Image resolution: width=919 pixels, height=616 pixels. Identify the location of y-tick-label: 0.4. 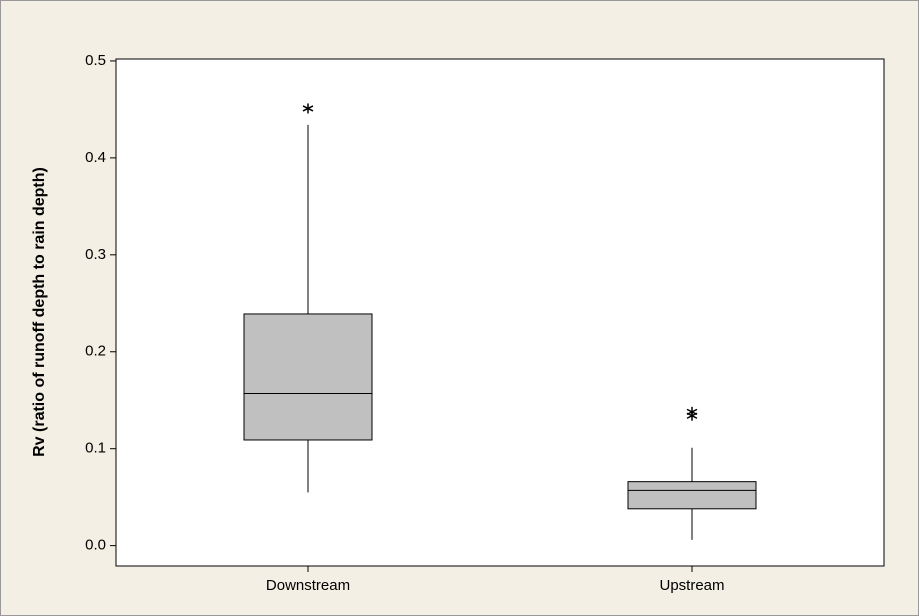
(95, 157).